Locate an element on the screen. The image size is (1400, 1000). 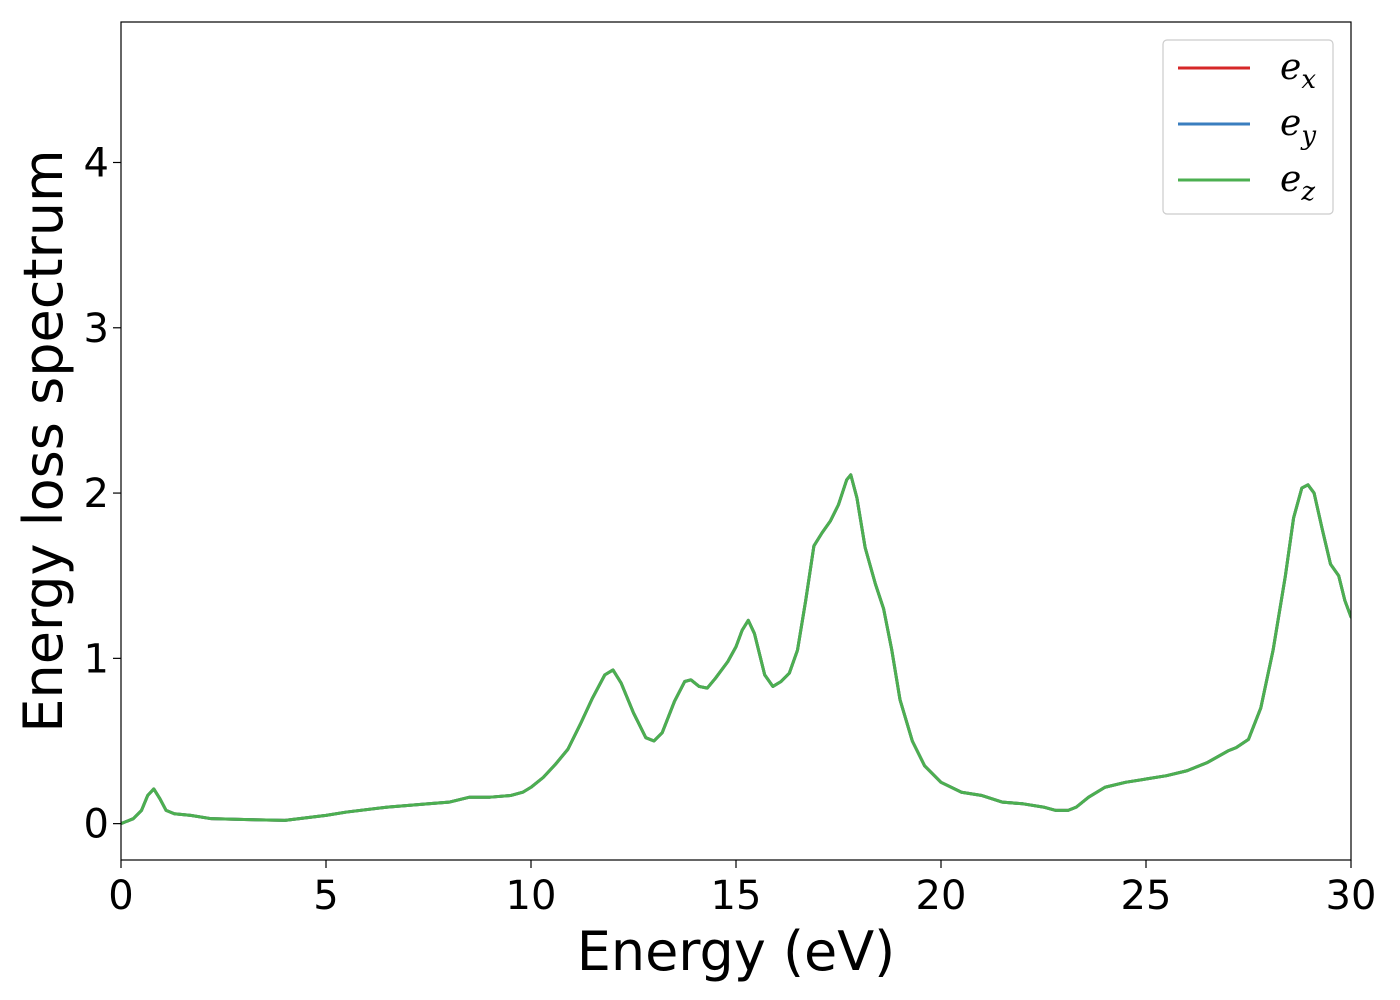
y-tick-label: 2 is located at coordinates (96, 494).